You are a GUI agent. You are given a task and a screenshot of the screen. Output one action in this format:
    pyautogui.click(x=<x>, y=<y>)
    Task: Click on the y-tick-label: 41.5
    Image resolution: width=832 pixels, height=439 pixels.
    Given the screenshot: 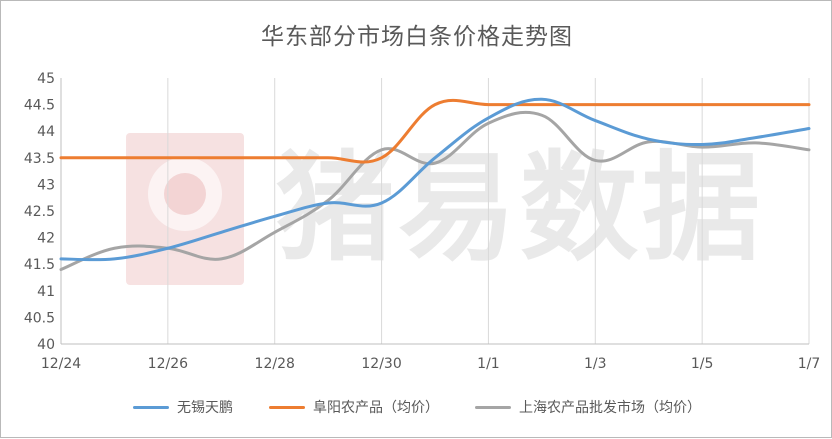 What is the action you would take?
    pyautogui.click(x=39, y=265)
    